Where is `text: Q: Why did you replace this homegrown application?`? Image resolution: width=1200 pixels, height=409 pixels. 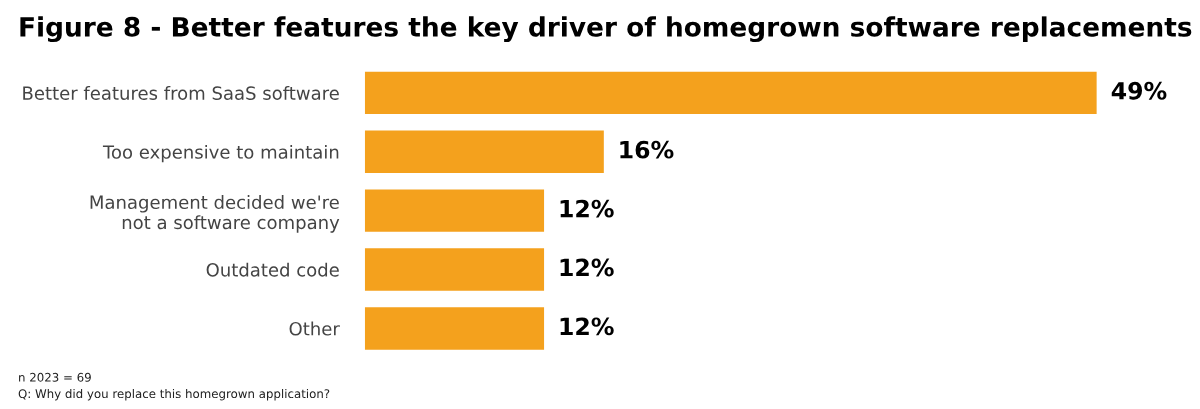
text: Q: Why did you replace this homegrown application? is located at coordinates (174, 394).